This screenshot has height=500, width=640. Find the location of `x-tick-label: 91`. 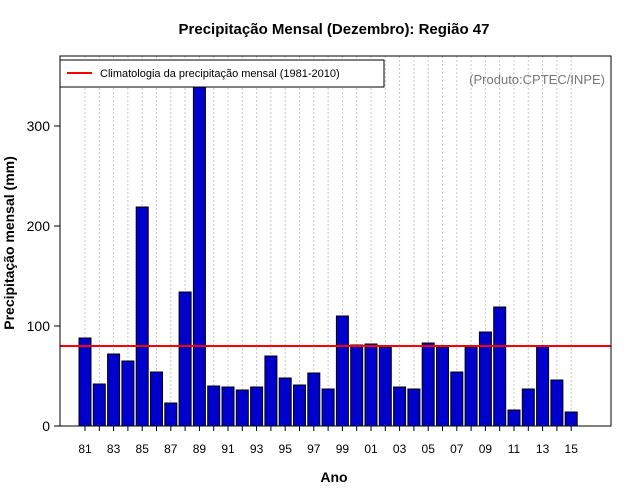

x-tick-label: 91 is located at coordinates (228, 449).